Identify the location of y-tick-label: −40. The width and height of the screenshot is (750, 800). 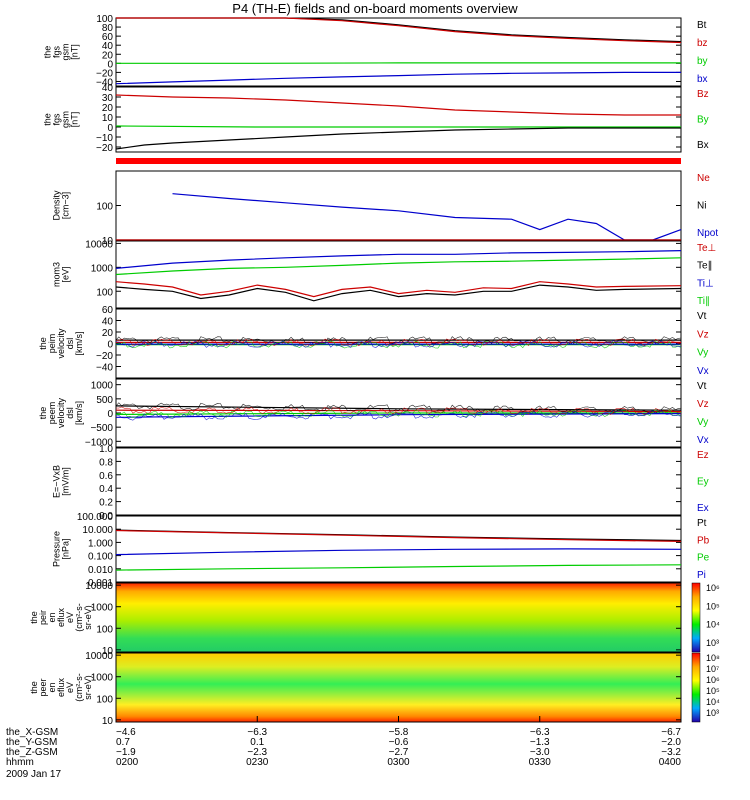
(104, 82).